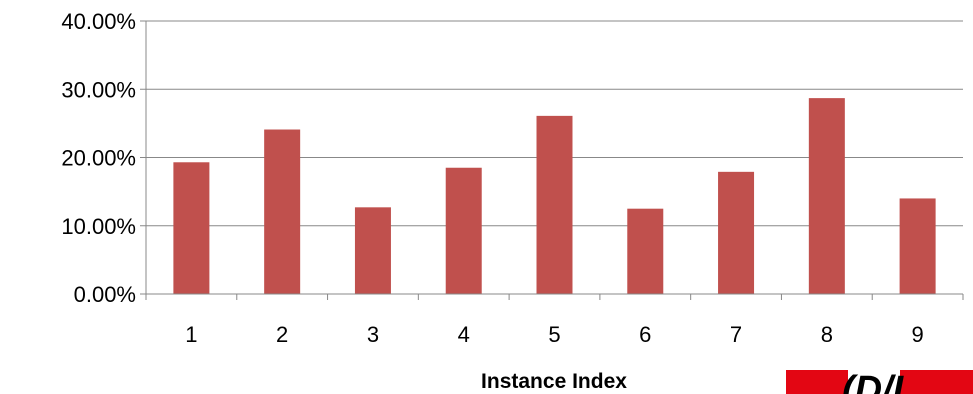 Image resolution: width=973 pixels, height=394 pixels. What do you see at coordinates (645, 334) in the screenshot?
I see `x-tick-label: 6` at bounding box center [645, 334].